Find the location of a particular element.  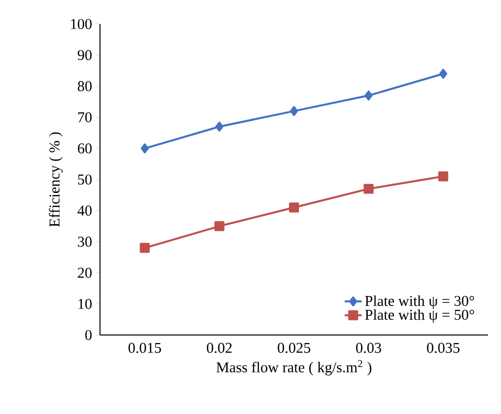

y-tick-label: 40 is located at coordinates (85, 211).